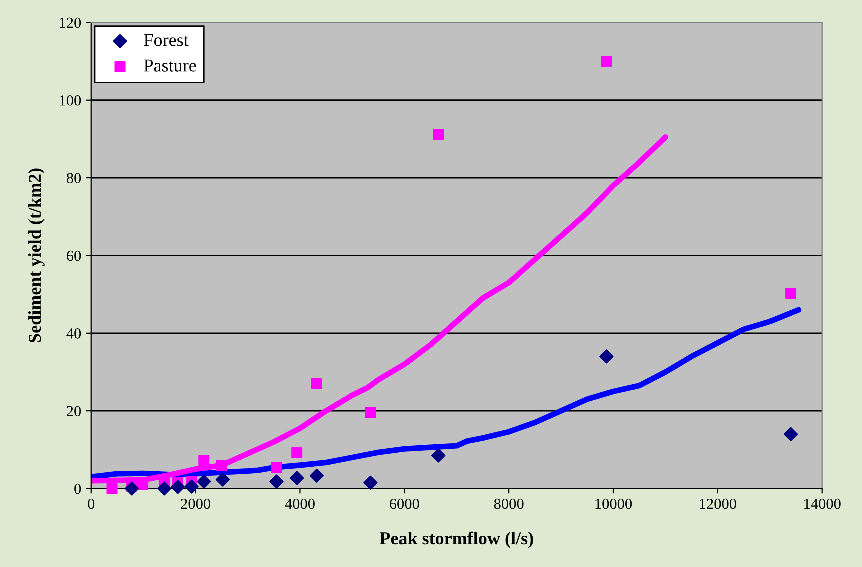  I want to click on x-tick-label: 10000, so click(614, 504).